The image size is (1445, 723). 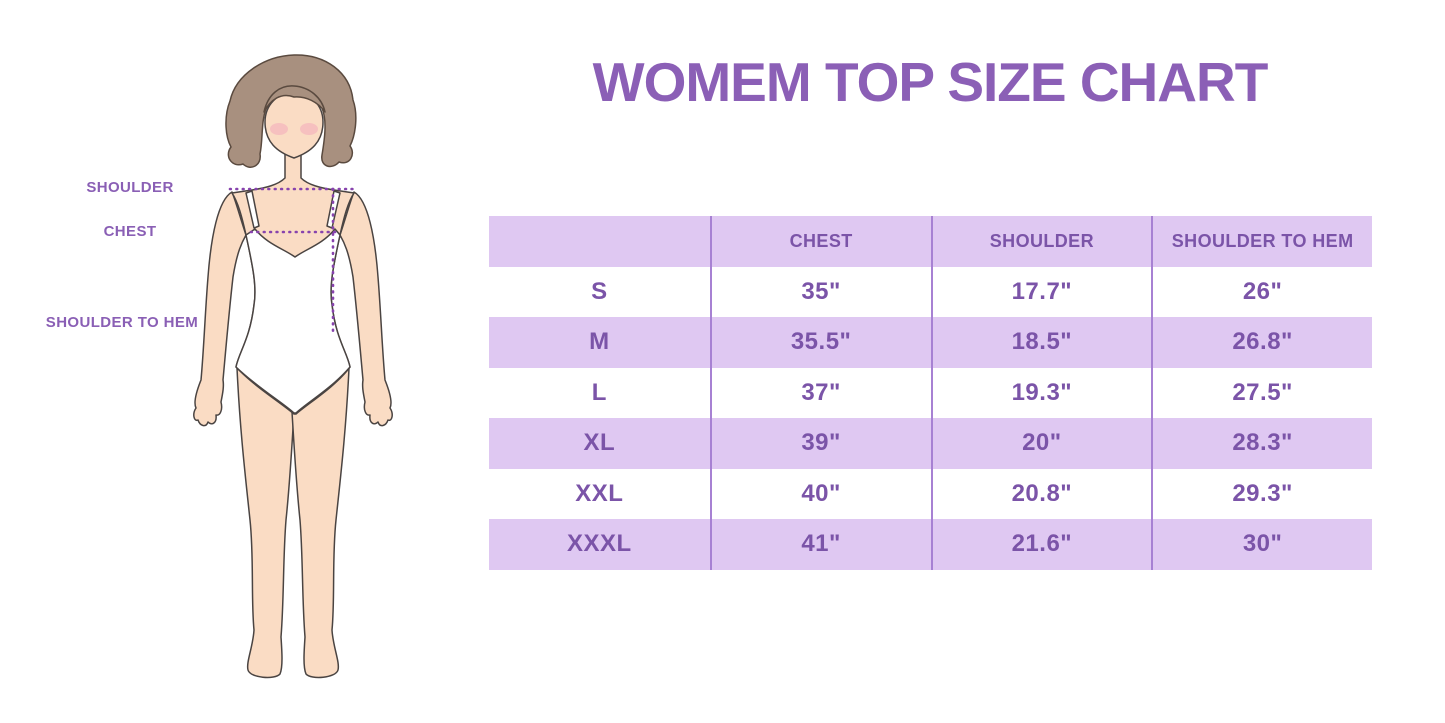 I want to click on shoulder-label: SHOULDER, so click(x=130, y=187).